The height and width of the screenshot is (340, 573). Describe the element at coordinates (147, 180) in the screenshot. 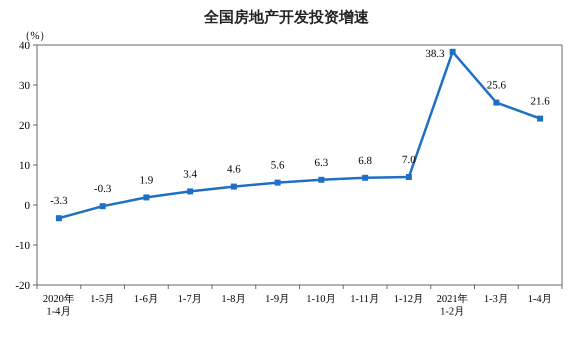

I see `text: 1.9` at that location.